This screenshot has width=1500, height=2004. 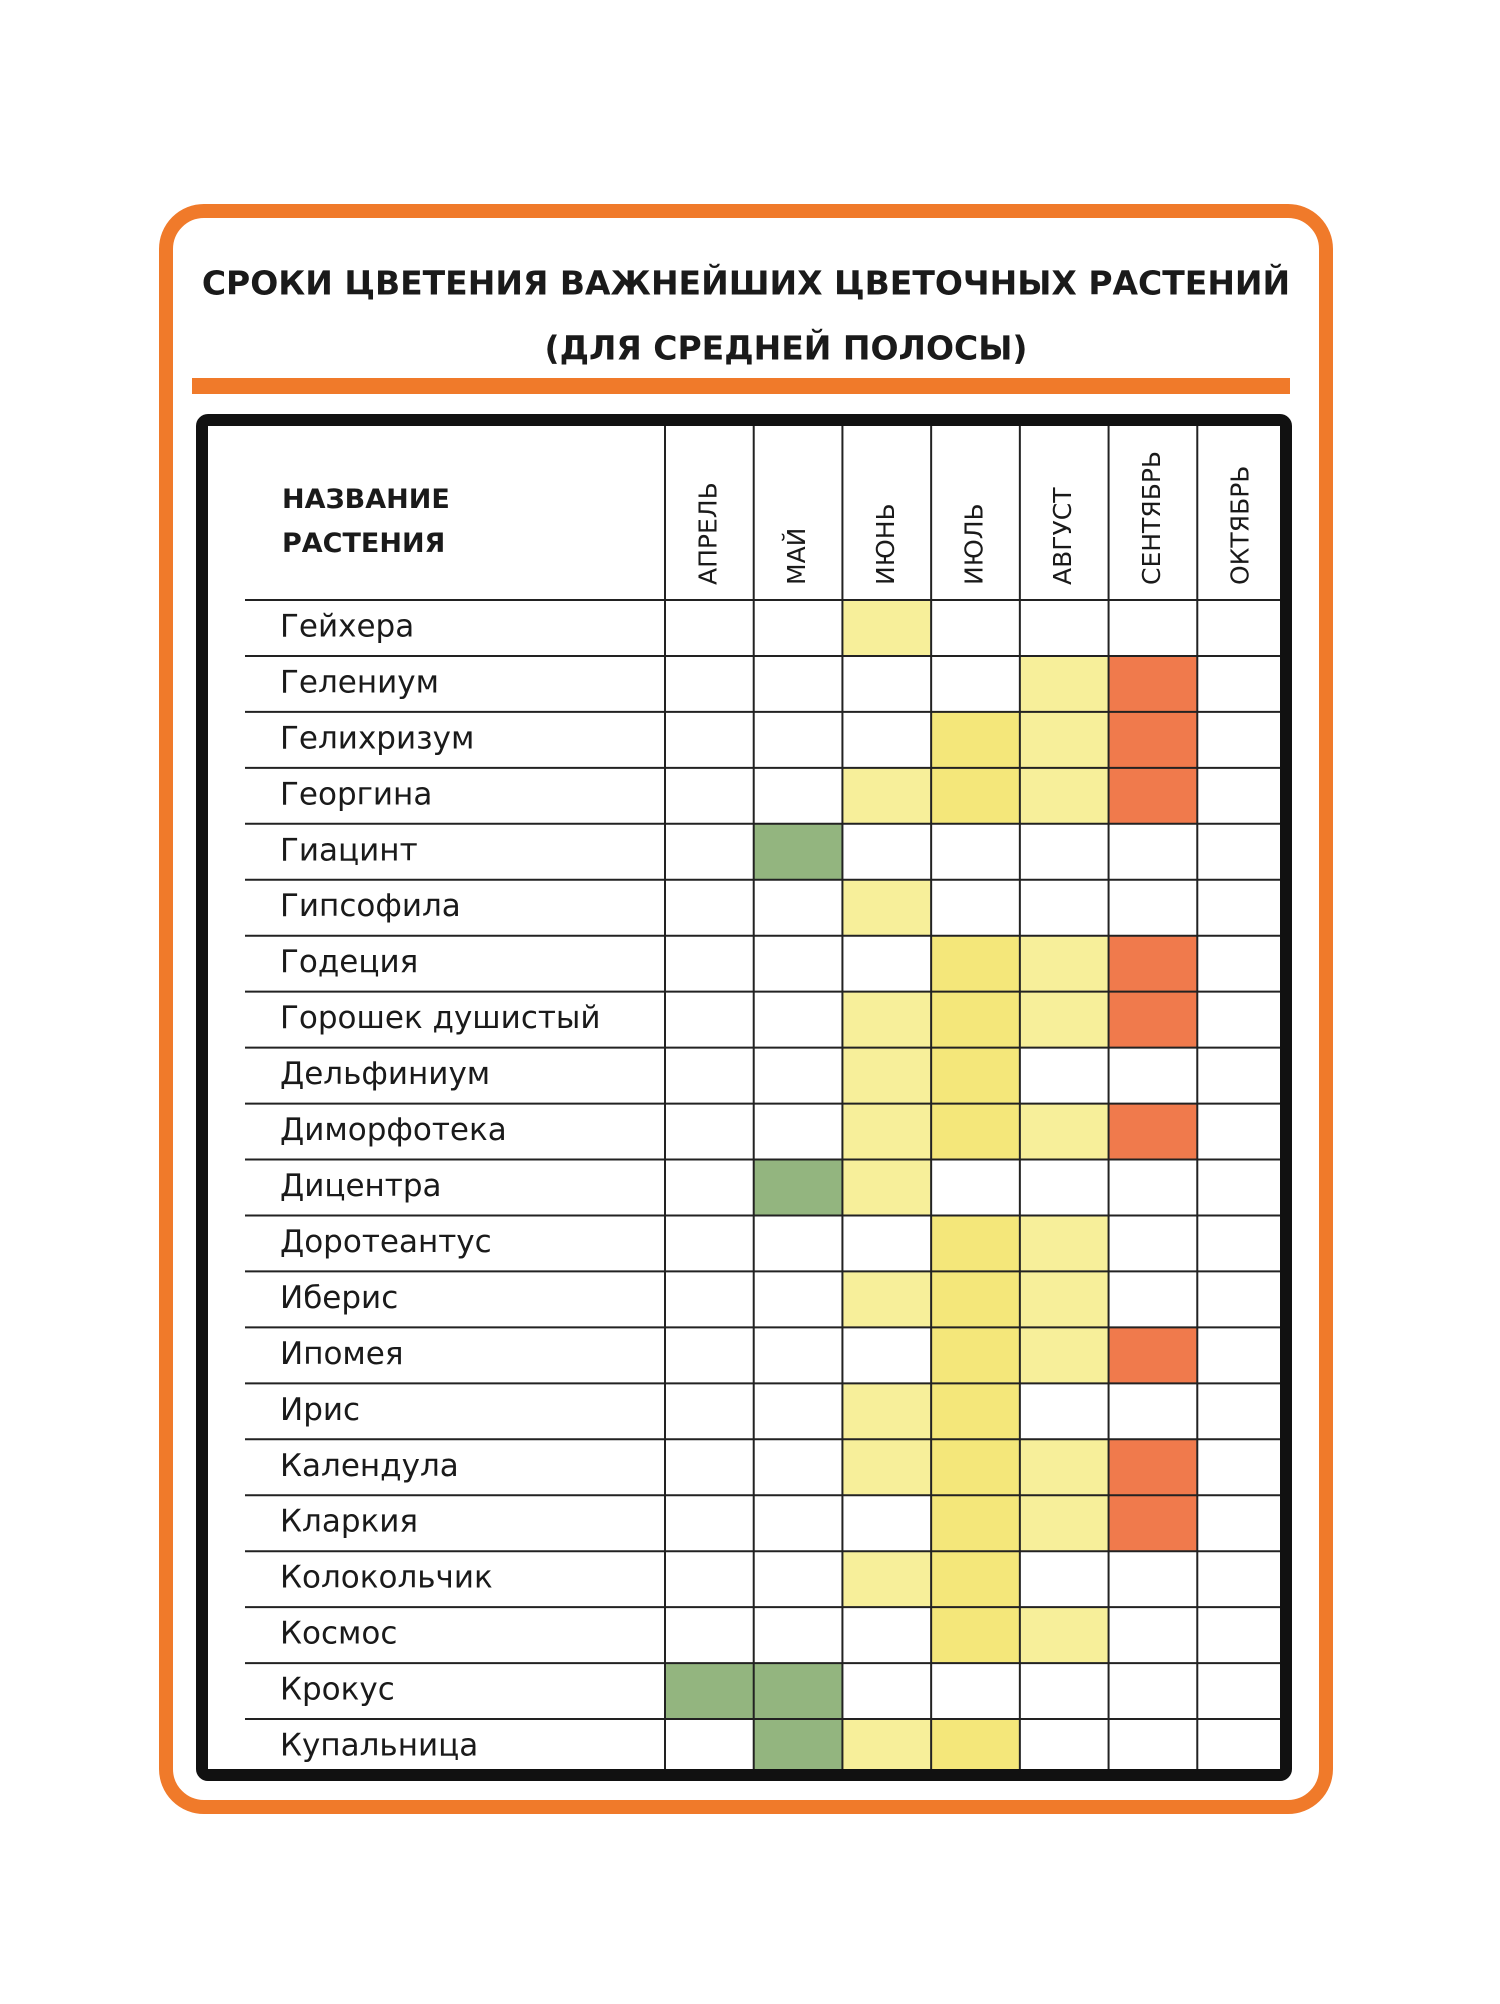 What do you see at coordinates (741, 386) in the screenshot?
I see `divider` at bounding box center [741, 386].